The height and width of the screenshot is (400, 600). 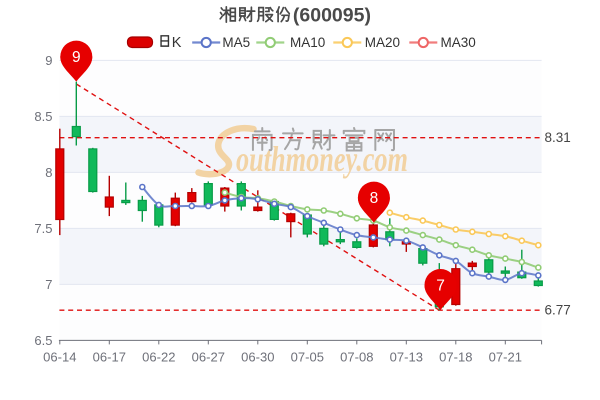 What do you see at coordinates (332, 16) in the screenshot?
I see `svg-text: (600095)` at bounding box center [332, 16].